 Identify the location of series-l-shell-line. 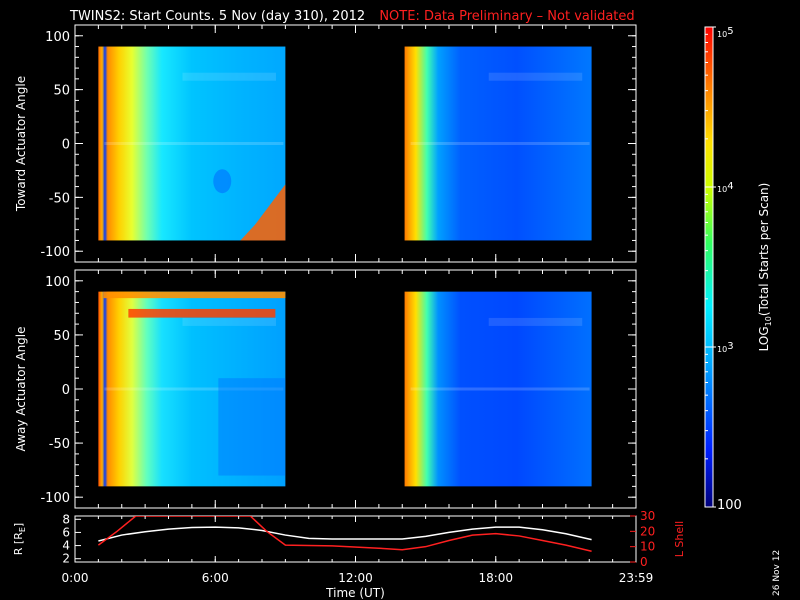
(344, 534).